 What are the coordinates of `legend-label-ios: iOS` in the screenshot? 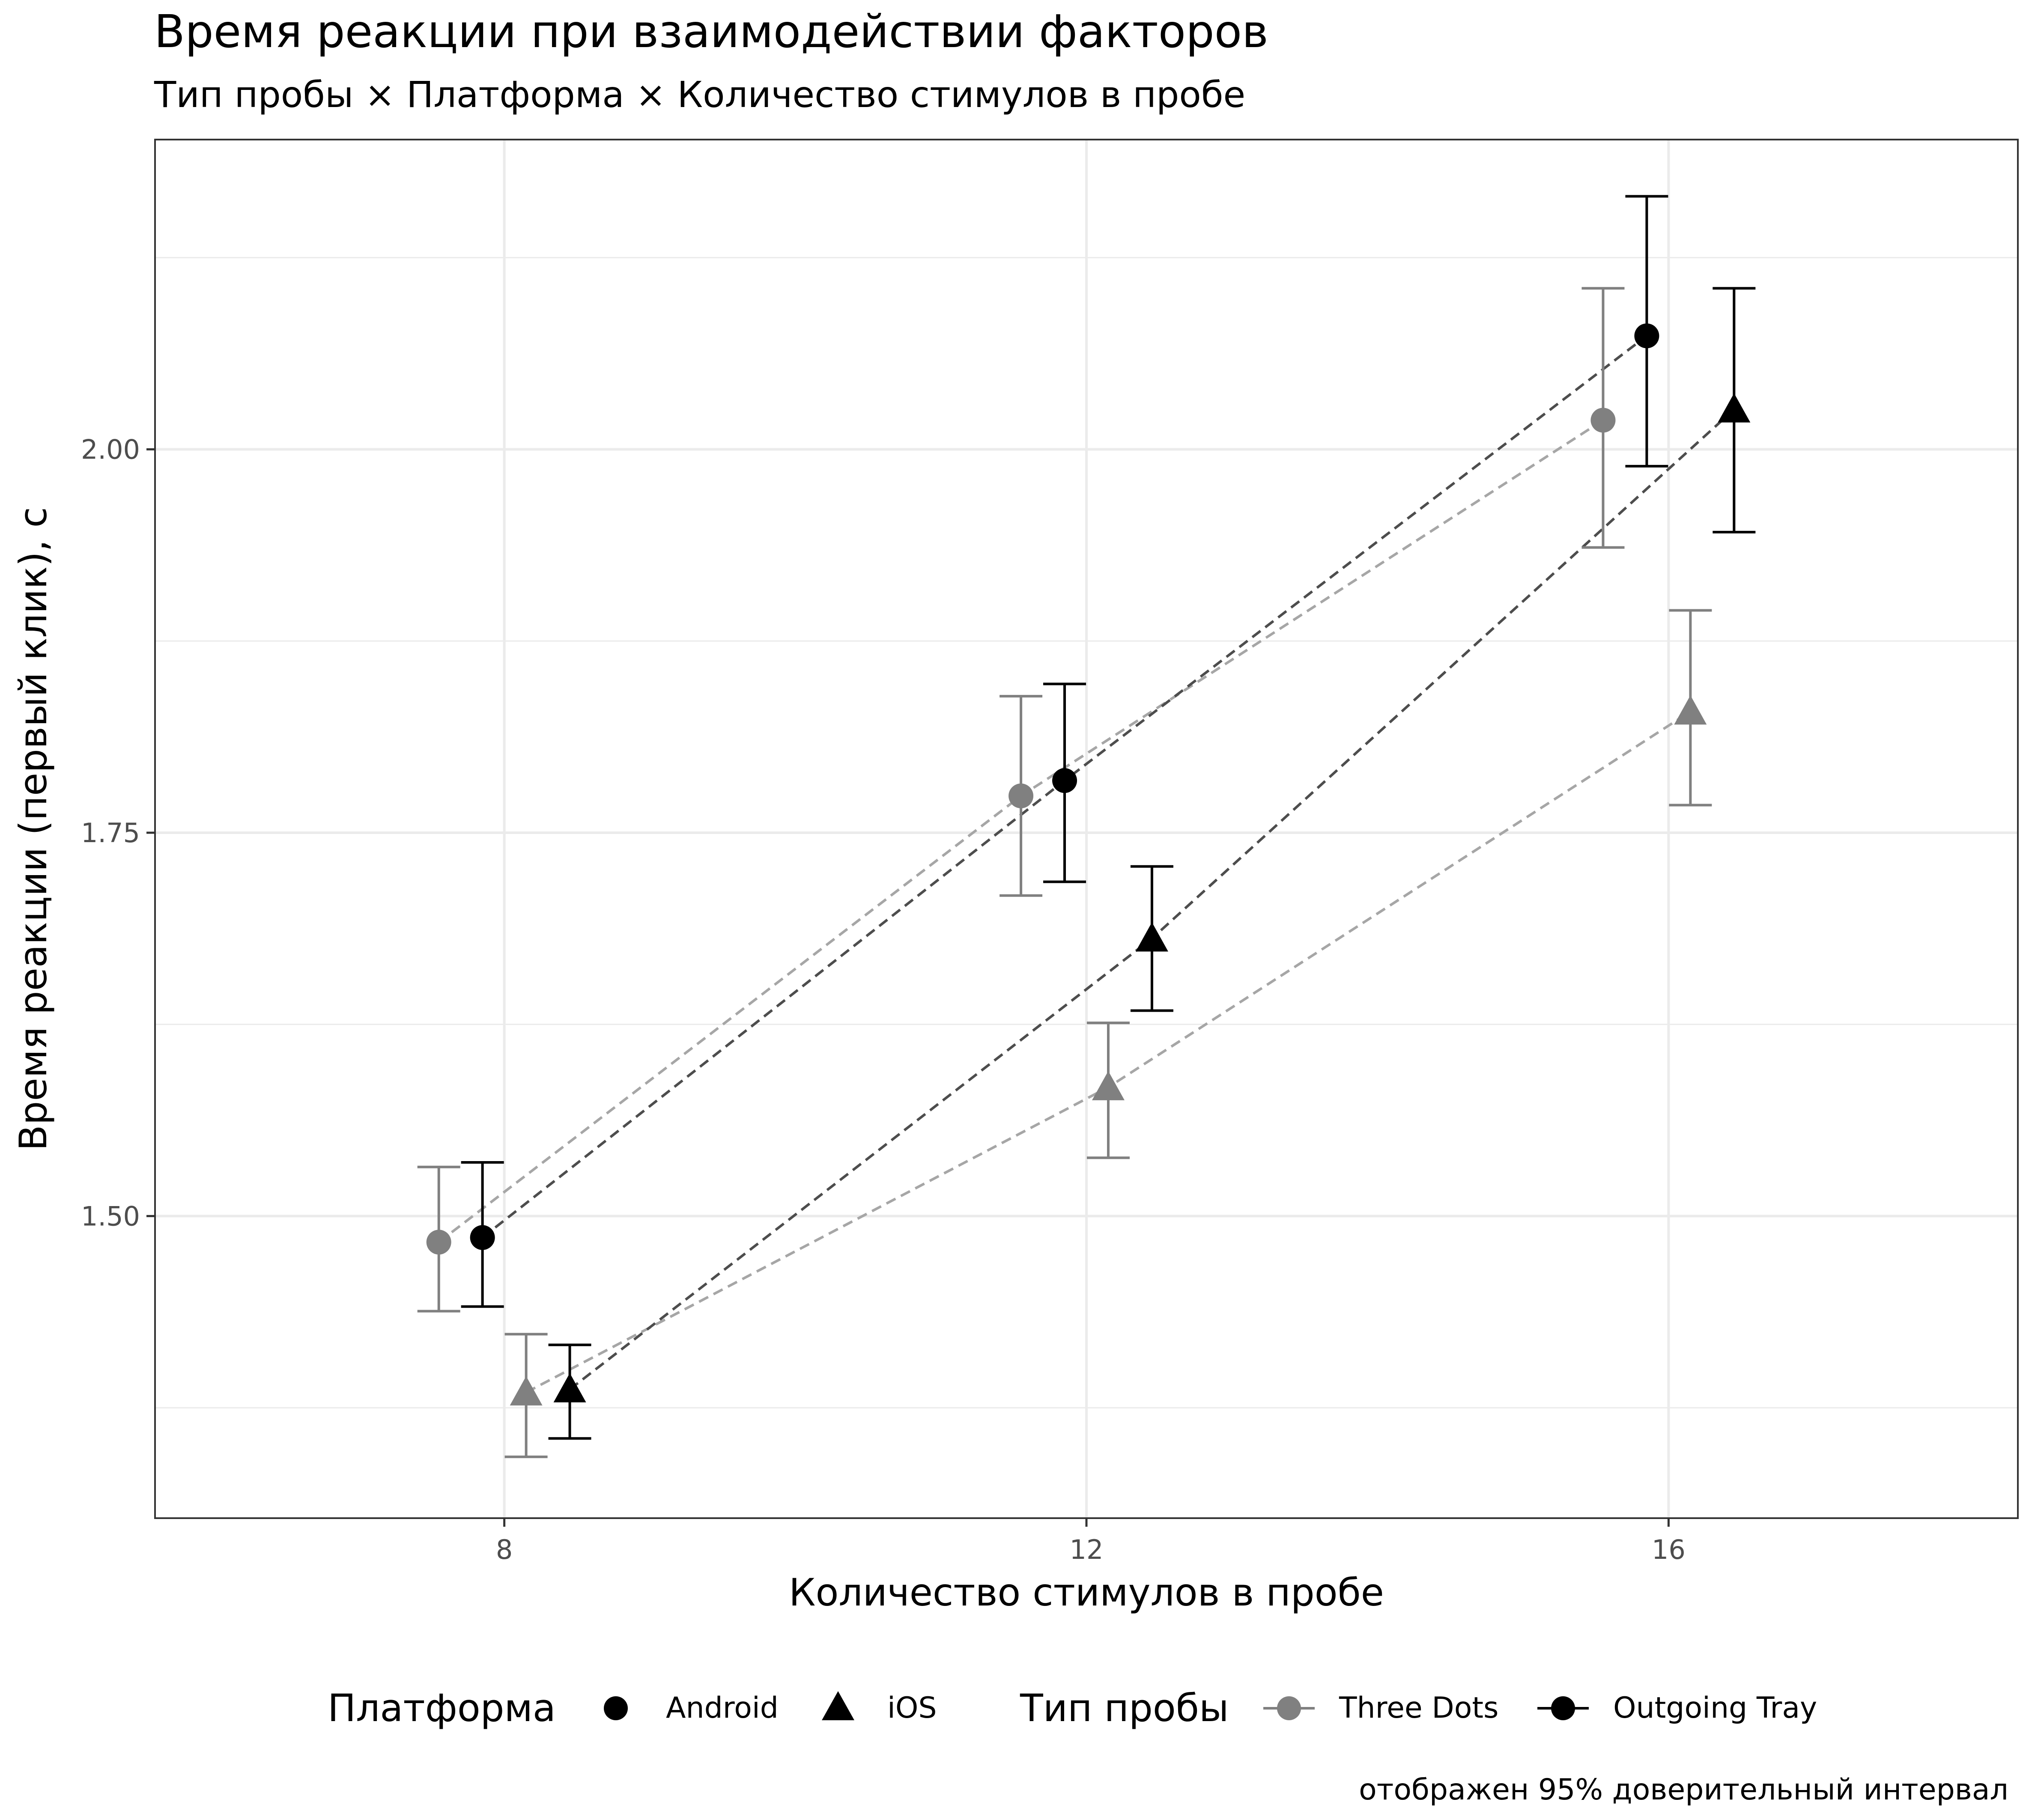 It's located at (912, 1708).